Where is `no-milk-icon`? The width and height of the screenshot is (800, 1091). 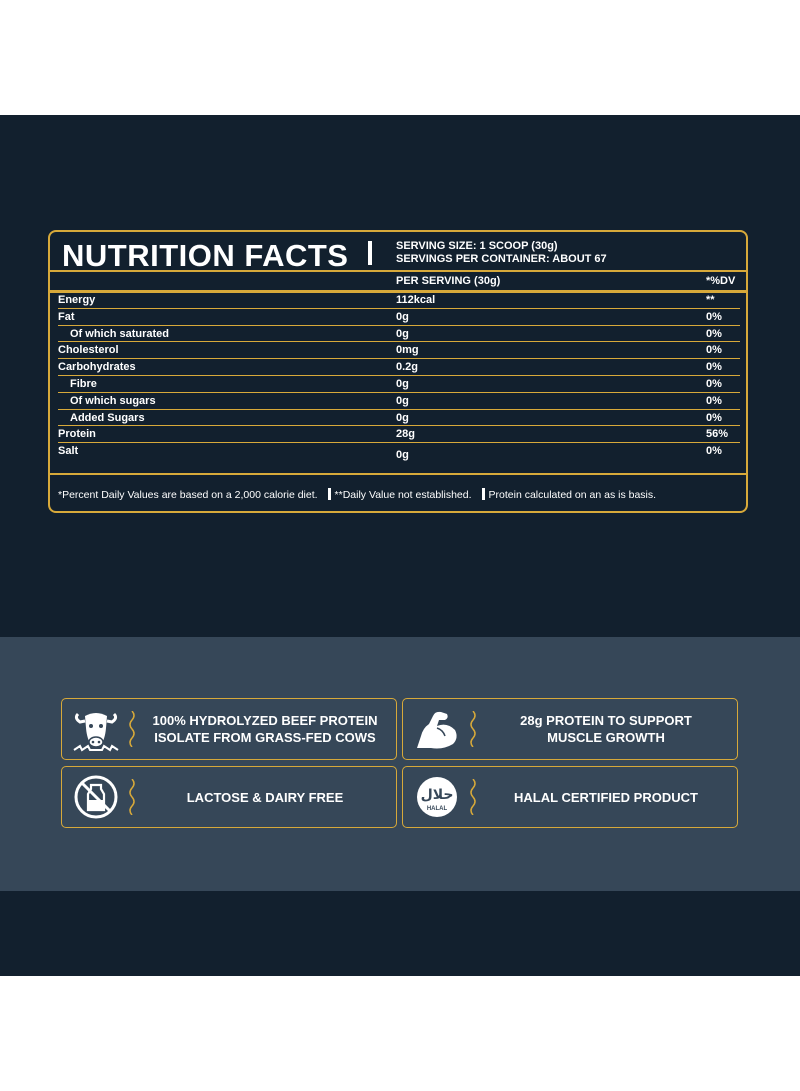
no-milk-icon is located at coordinates (96, 797).